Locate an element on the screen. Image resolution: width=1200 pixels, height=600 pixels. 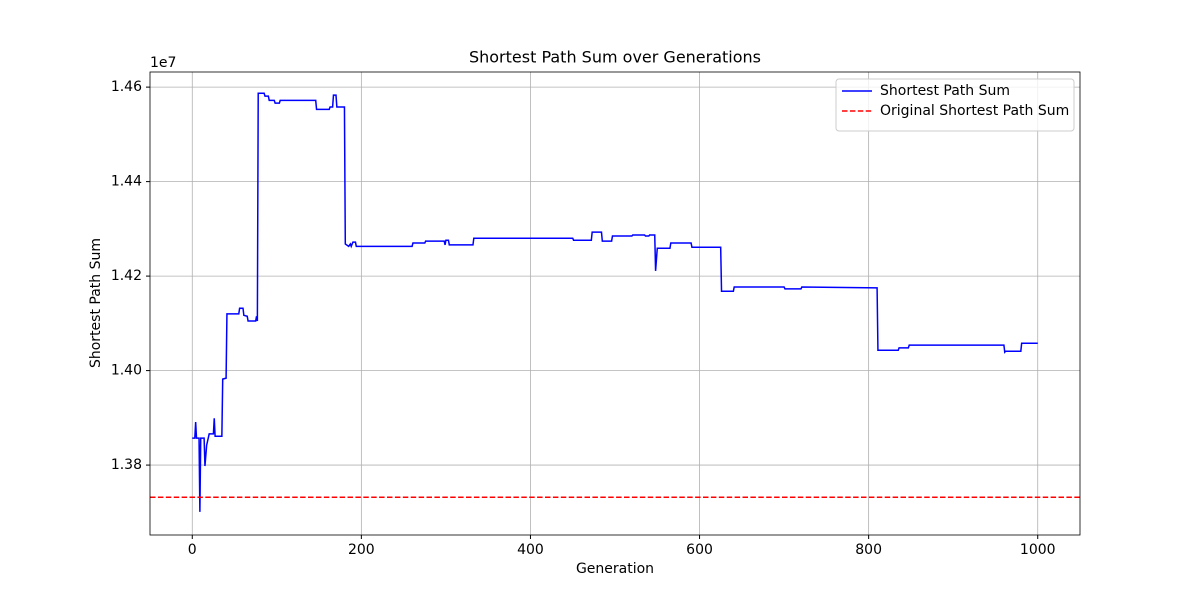
y-tick-label: 1.38 is located at coordinates (126, 465).